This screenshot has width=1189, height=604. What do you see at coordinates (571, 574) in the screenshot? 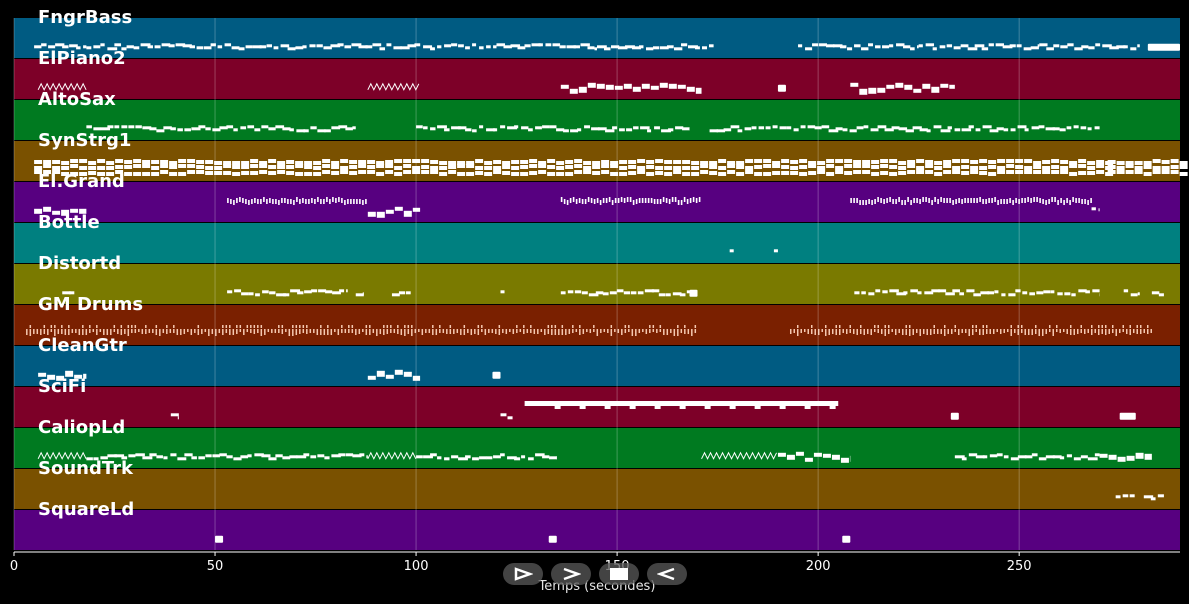
I see `forward-button` at bounding box center [571, 574].